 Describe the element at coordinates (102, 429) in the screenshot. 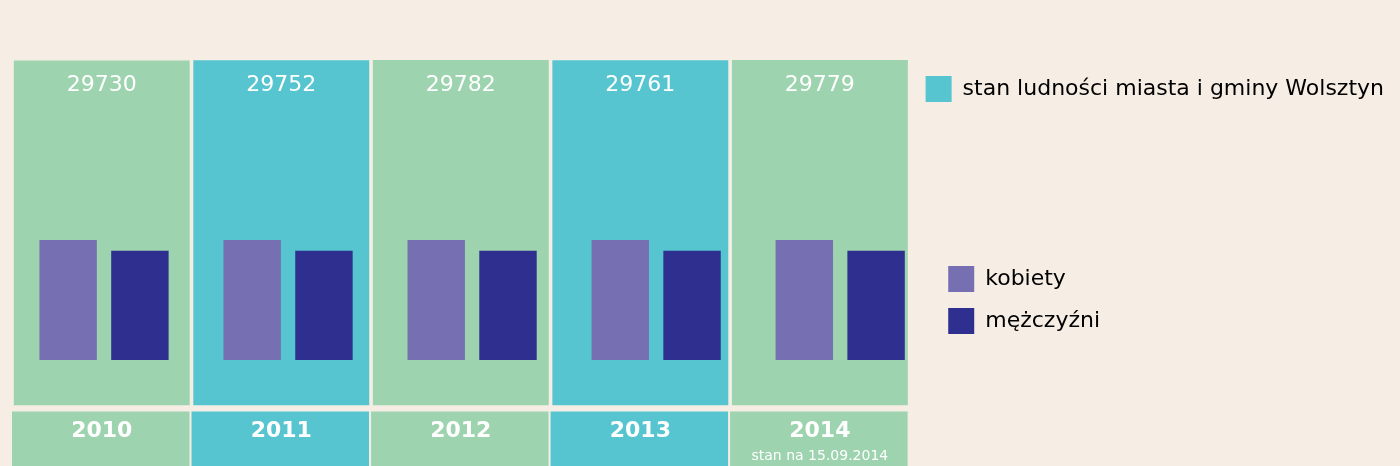

I see `x-tick-label: 2010` at that location.